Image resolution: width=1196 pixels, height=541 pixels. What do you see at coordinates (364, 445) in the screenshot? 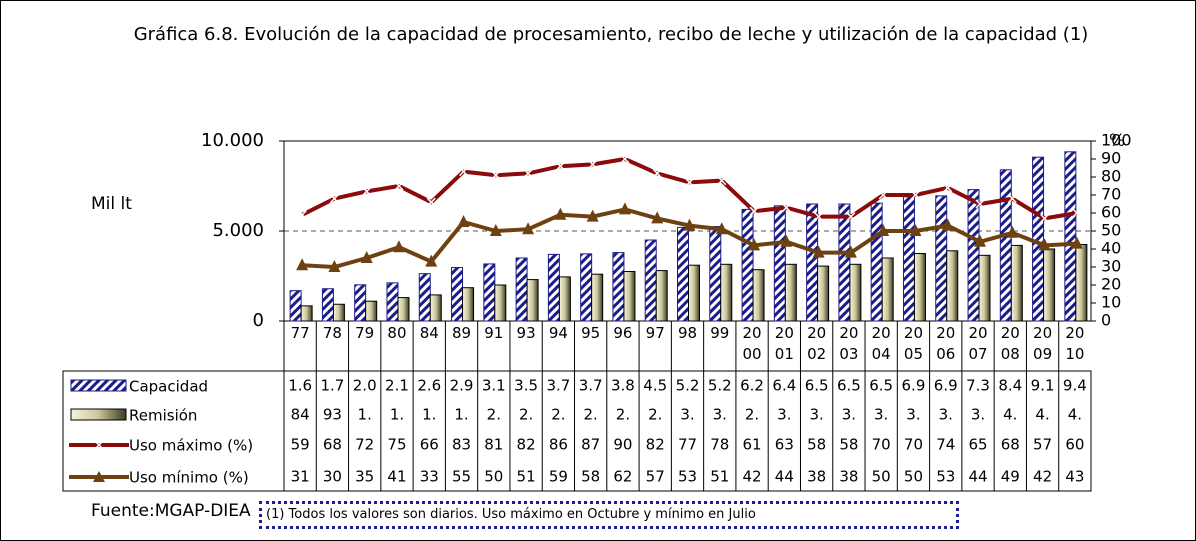
I see `table-cell: 72` at bounding box center [364, 445].